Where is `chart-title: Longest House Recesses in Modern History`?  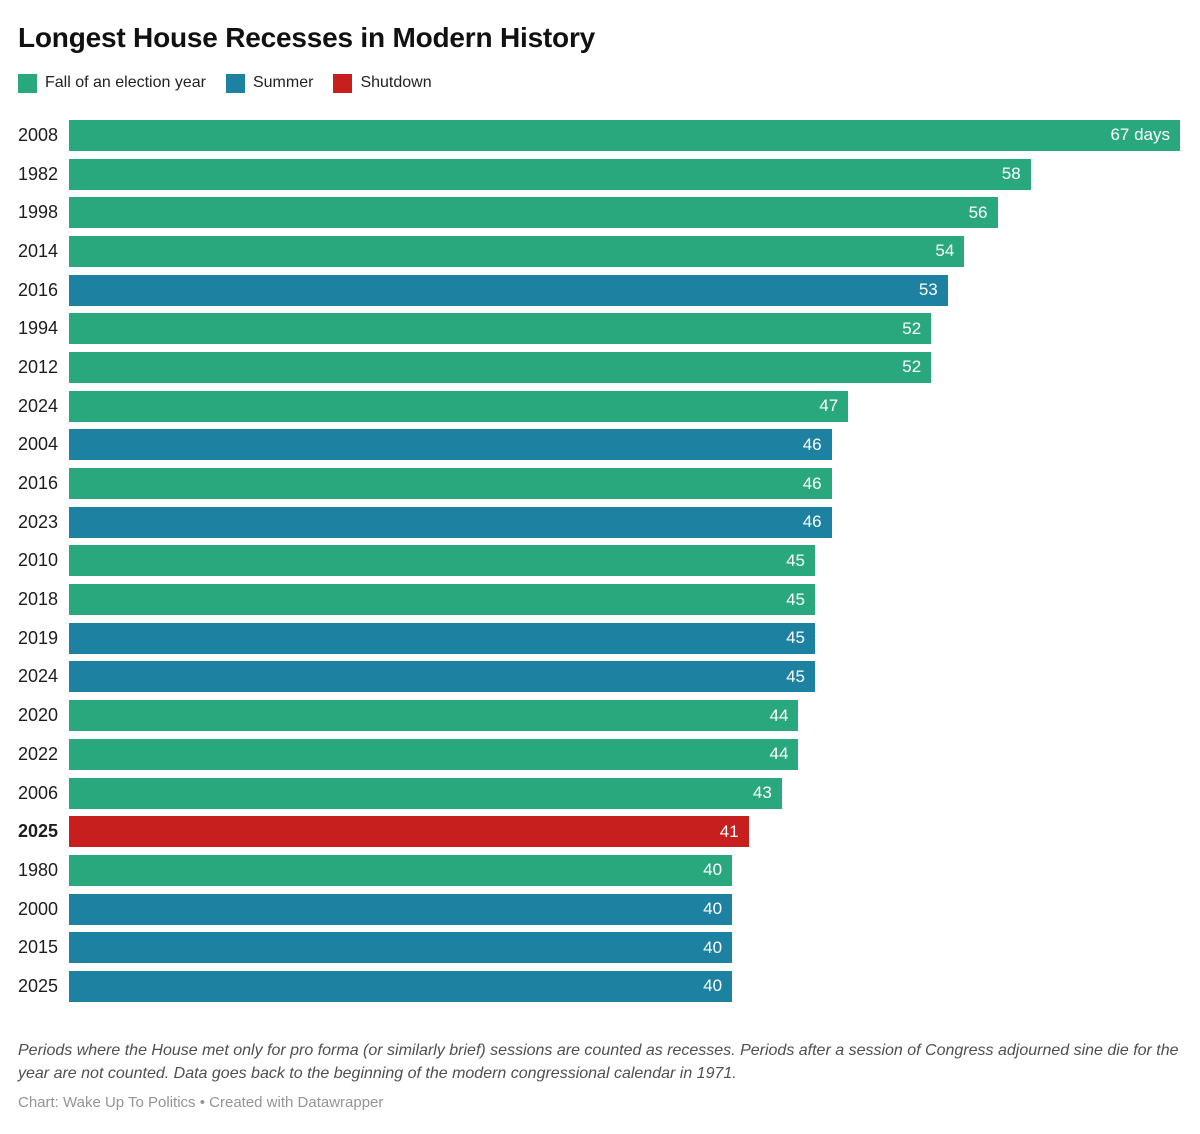 chart-title: Longest House Recesses in Modern History is located at coordinates (307, 37).